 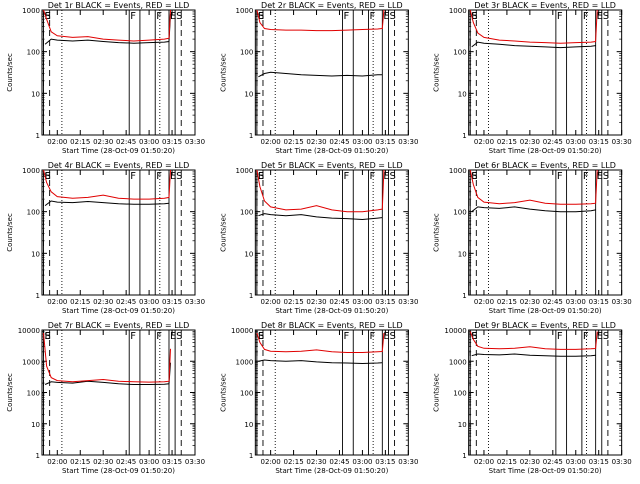 I want to click on chart-title: Det 4r BLACK = Events, RED = LLD, so click(x=119, y=165).